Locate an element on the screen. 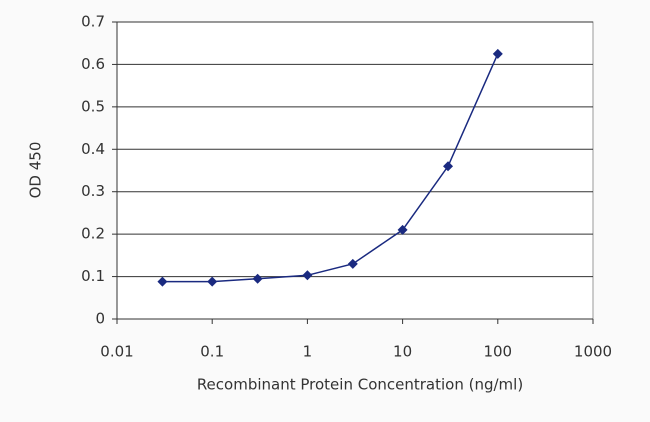 The width and height of the screenshot is (650, 422). y-tick-label: 0.1 is located at coordinates (93, 276).